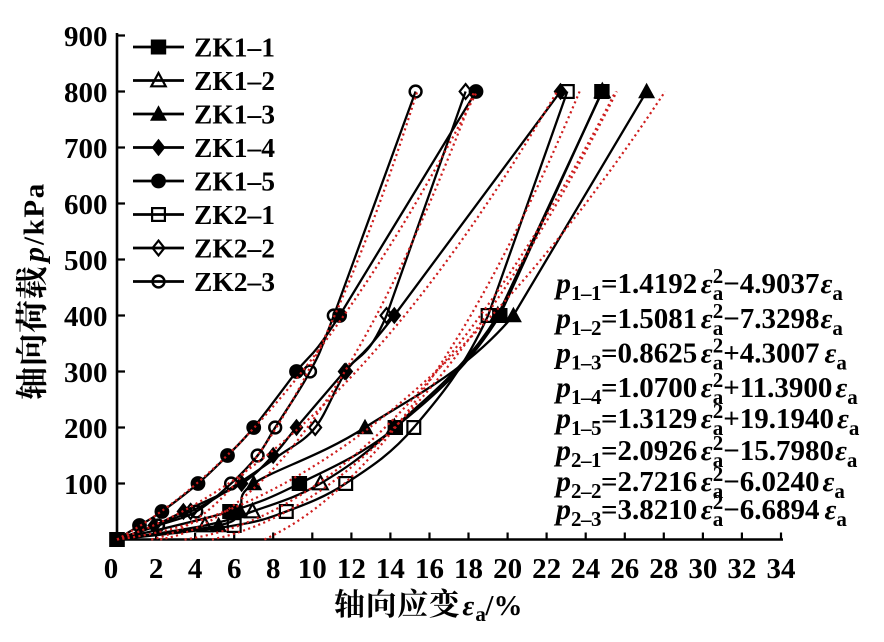 The height and width of the screenshot is (642, 884). Describe the element at coordinates (234, 569) in the screenshot. I see `svg-text: 6` at that location.